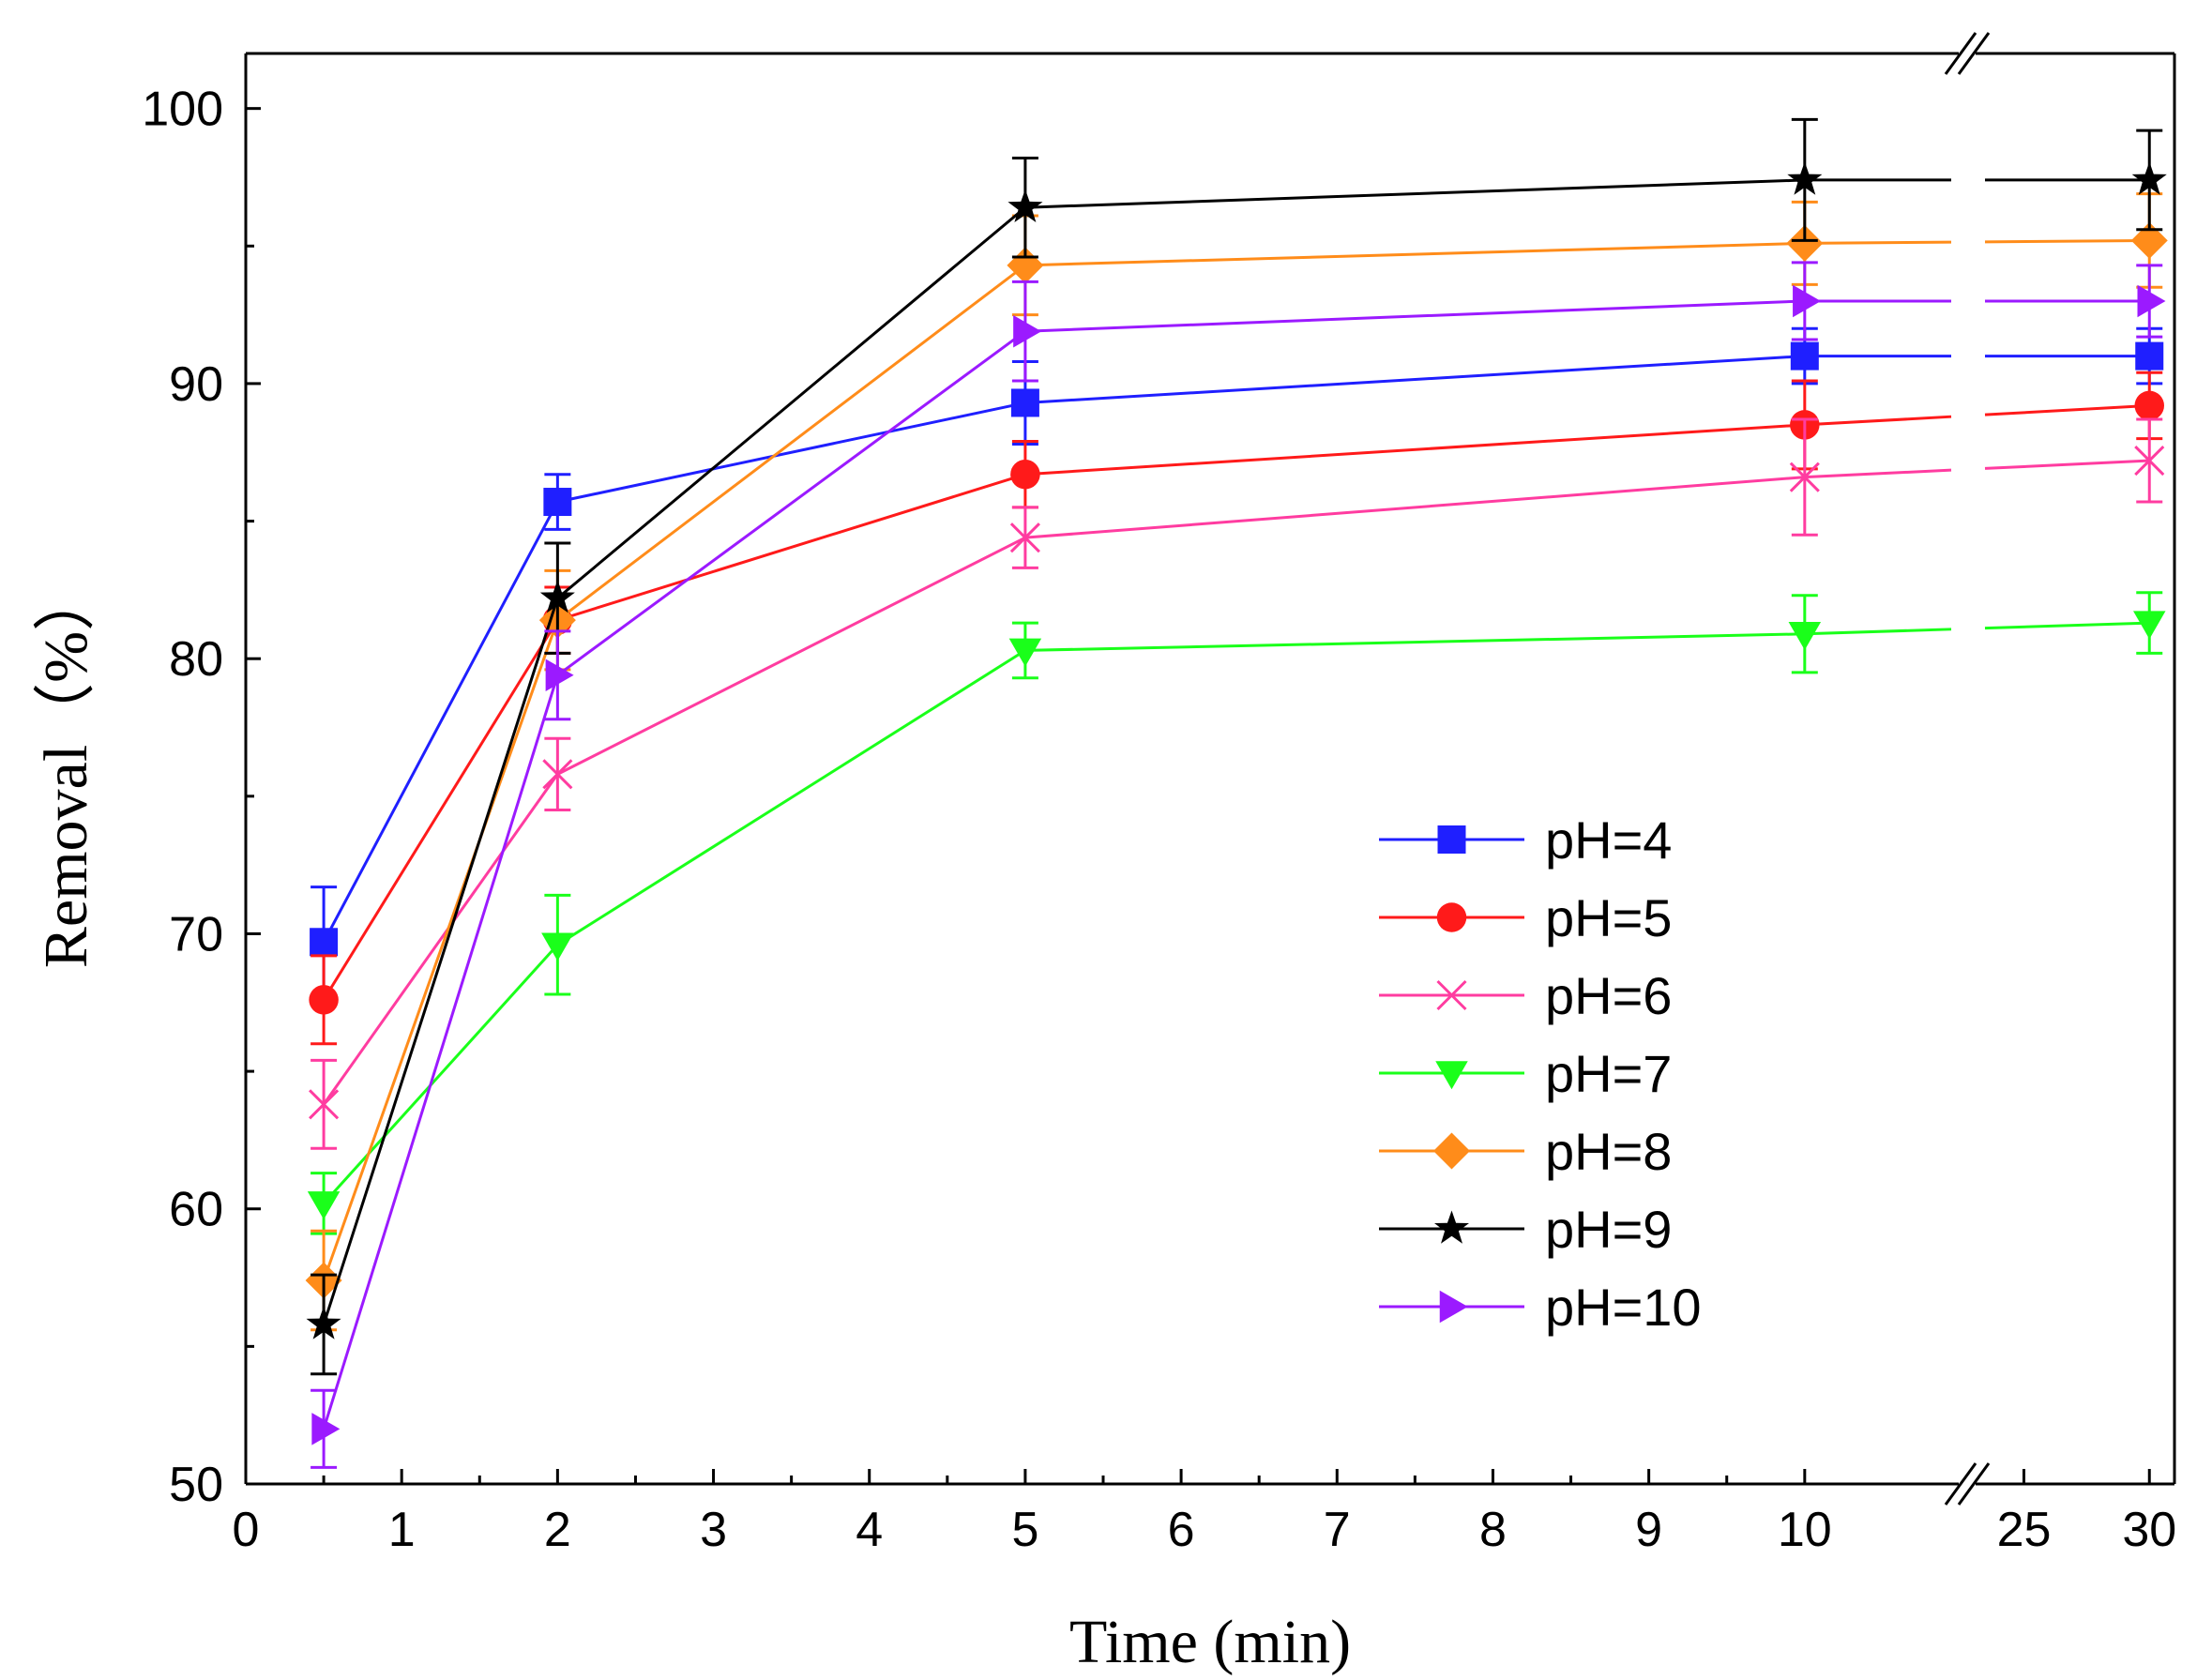  I want to click on legend-item-pH=4: pH=4, so click(1525, 840).